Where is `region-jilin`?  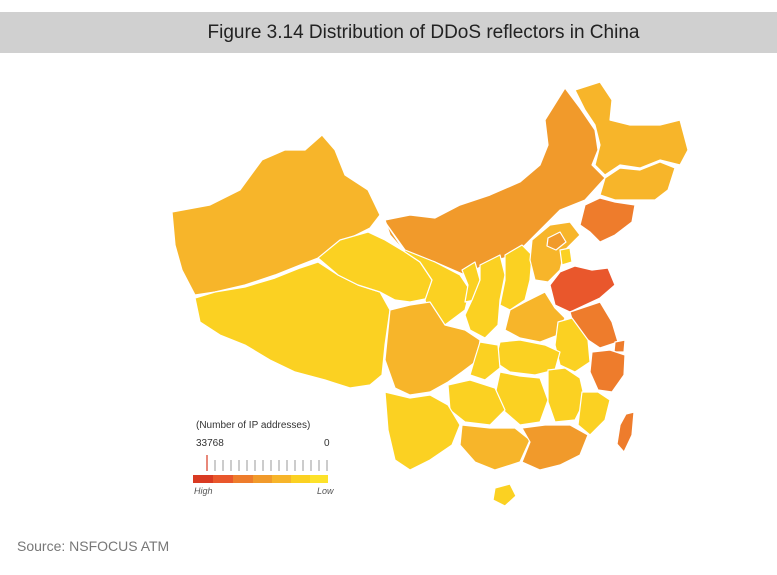 region-jilin is located at coordinates (637, 181).